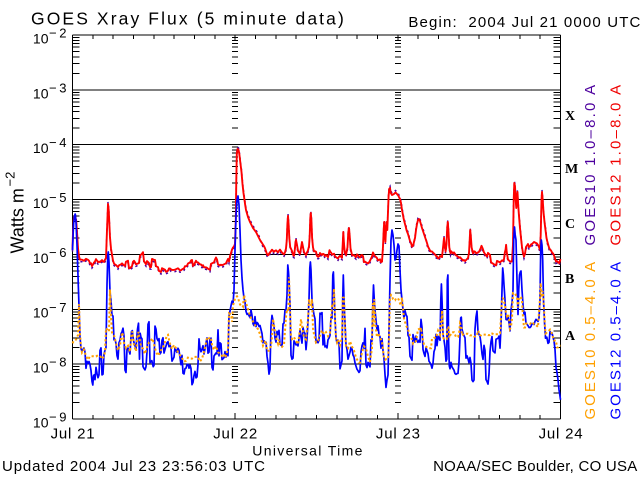  I want to click on svg-text: −5, so click(59, 197).